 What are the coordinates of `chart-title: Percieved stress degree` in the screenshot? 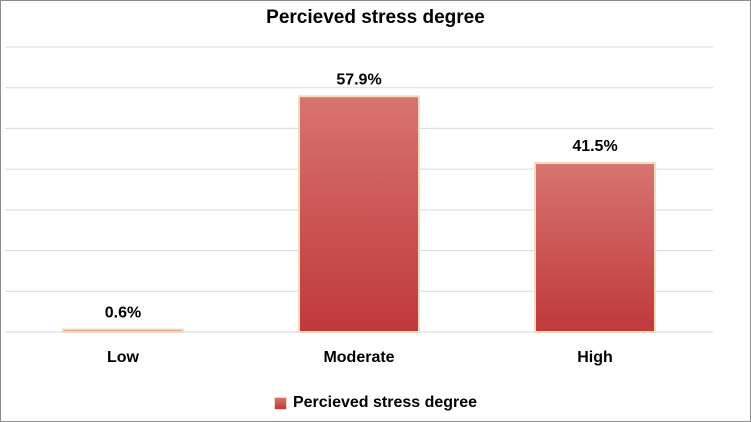 It's located at (375, 17).